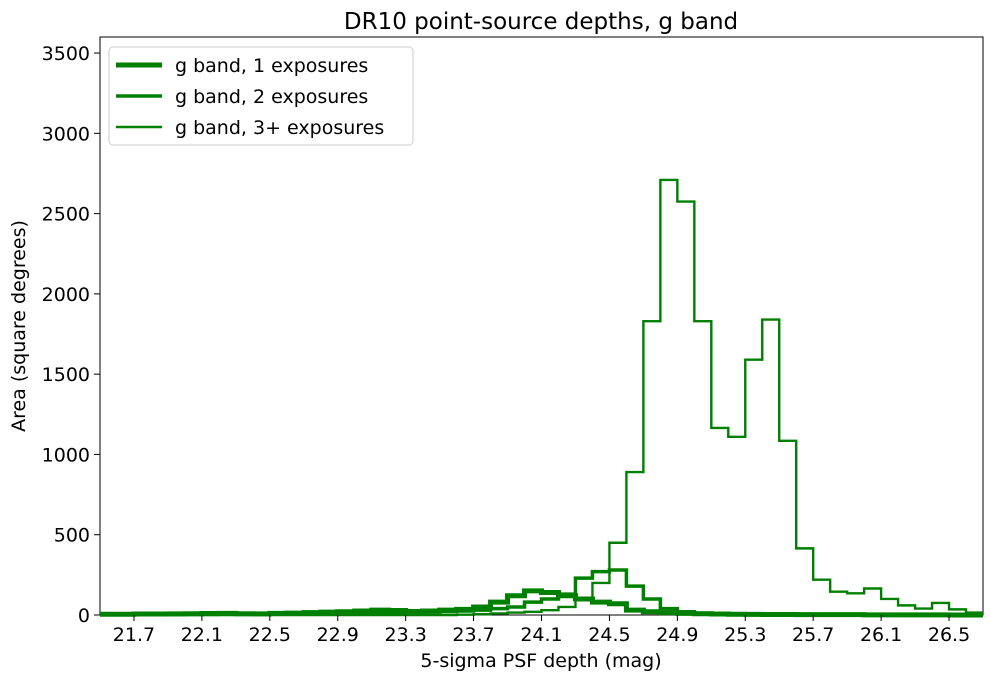 The width and height of the screenshot is (991, 680). I want to click on x-tick-label: 25.7, so click(813, 635).